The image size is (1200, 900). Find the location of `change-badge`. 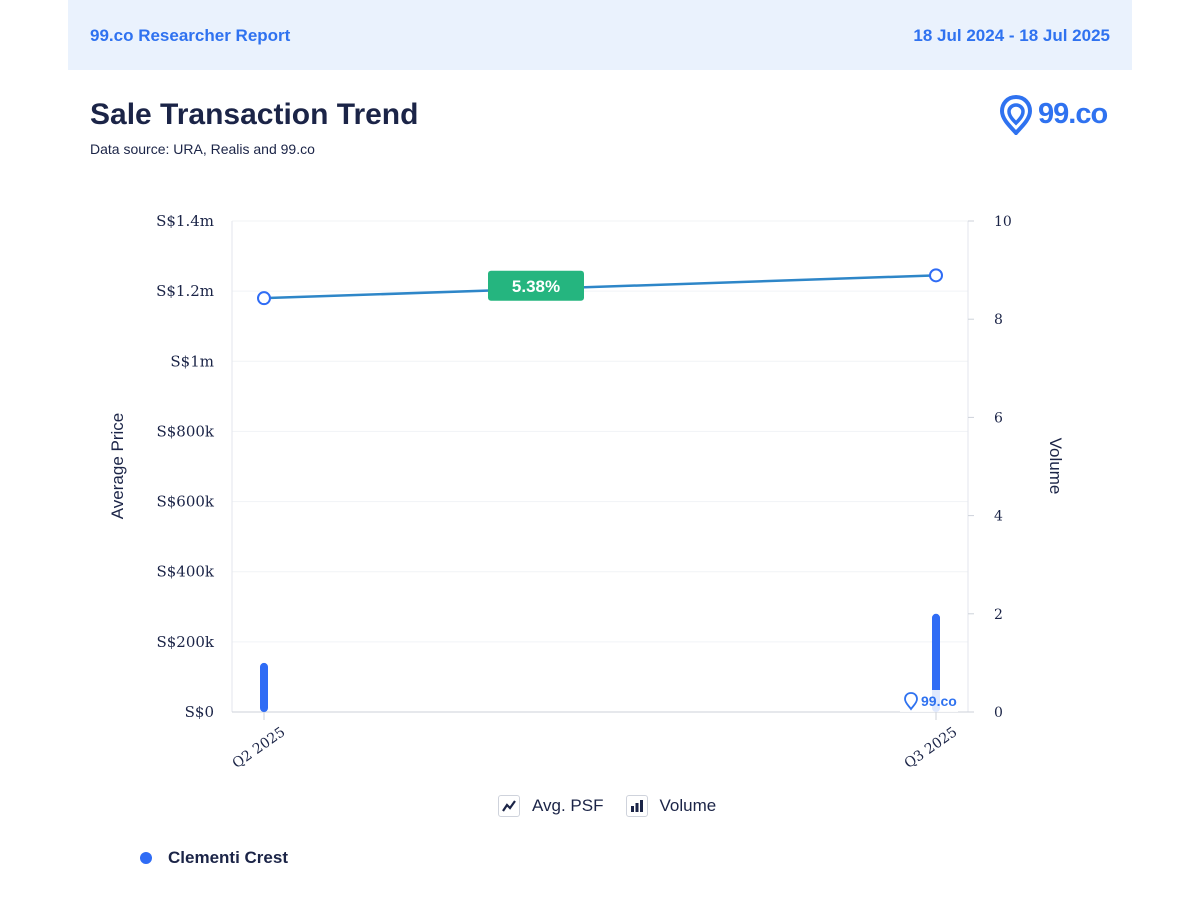

change-badge is located at coordinates (536, 285).